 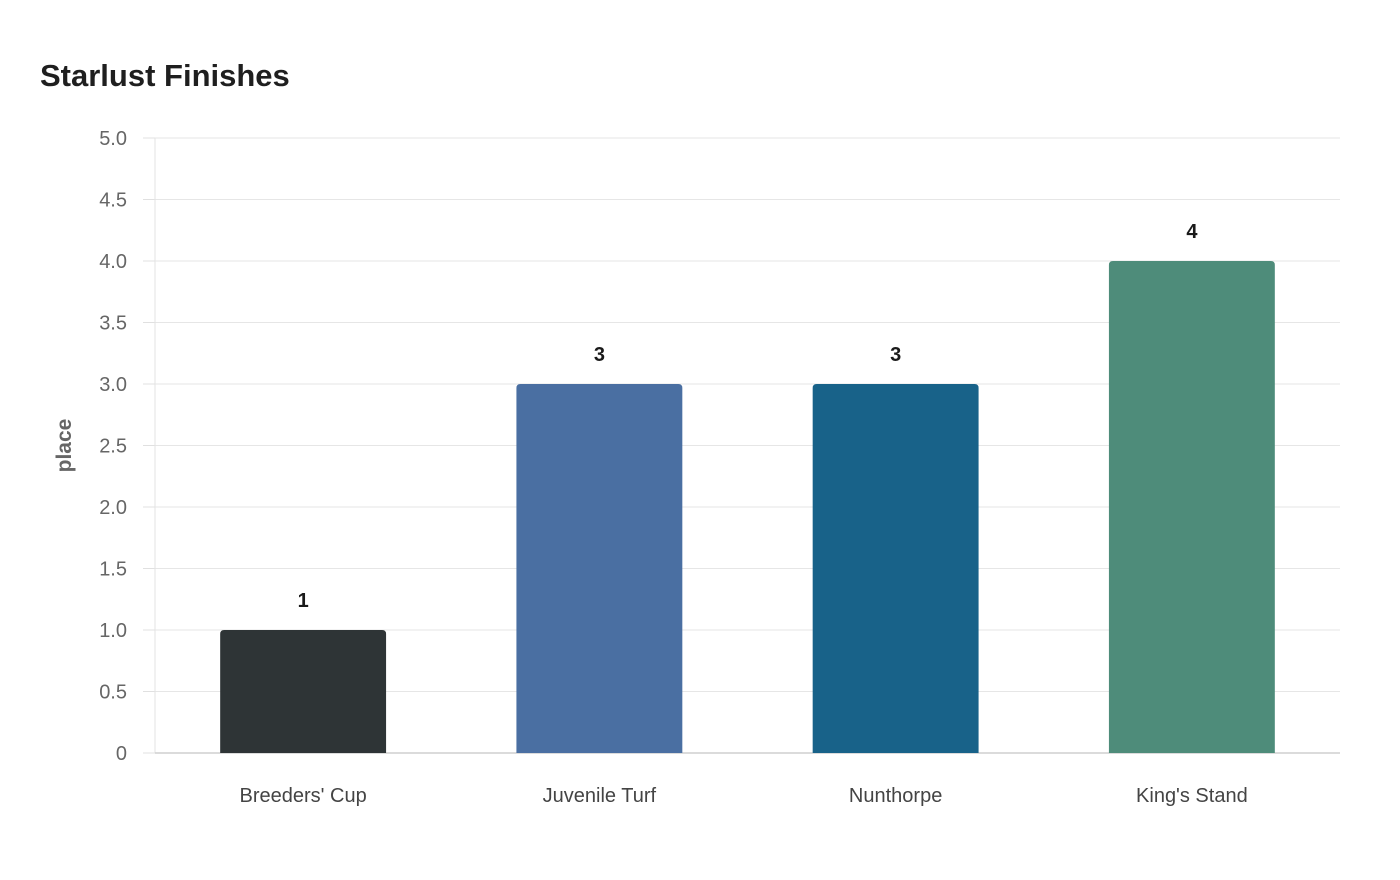 What do you see at coordinates (64, 446) in the screenshot?
I see `y-axis-title: place` at bounding box center [64, 446].